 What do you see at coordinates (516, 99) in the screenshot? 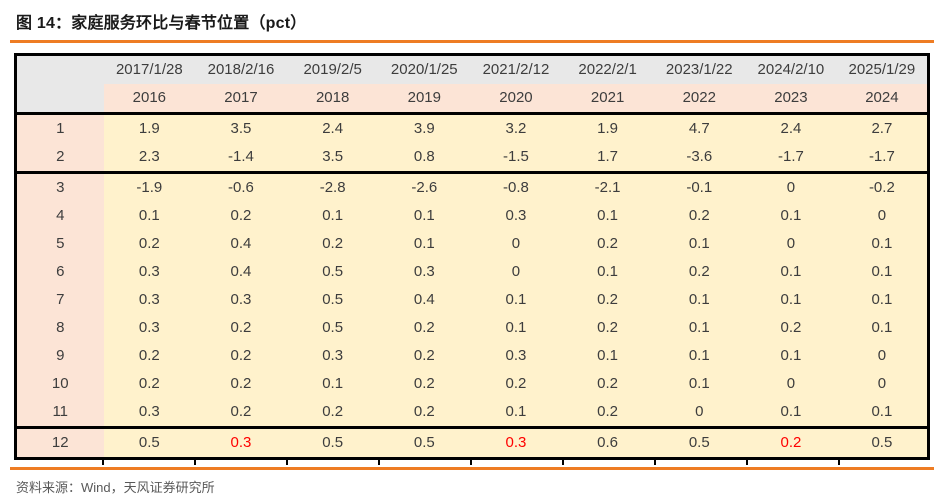
I see `year-header-cell: 2020` at bounding box center [516, 99].